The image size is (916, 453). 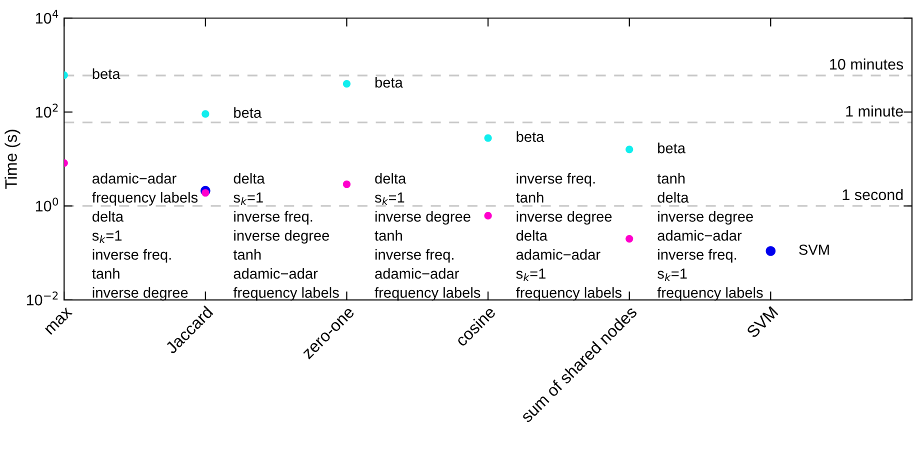 What do you see at coordinates (872, 194) in the screenshot?
I see `ref-line-label: 1 second` at bounding box center [872, 194].